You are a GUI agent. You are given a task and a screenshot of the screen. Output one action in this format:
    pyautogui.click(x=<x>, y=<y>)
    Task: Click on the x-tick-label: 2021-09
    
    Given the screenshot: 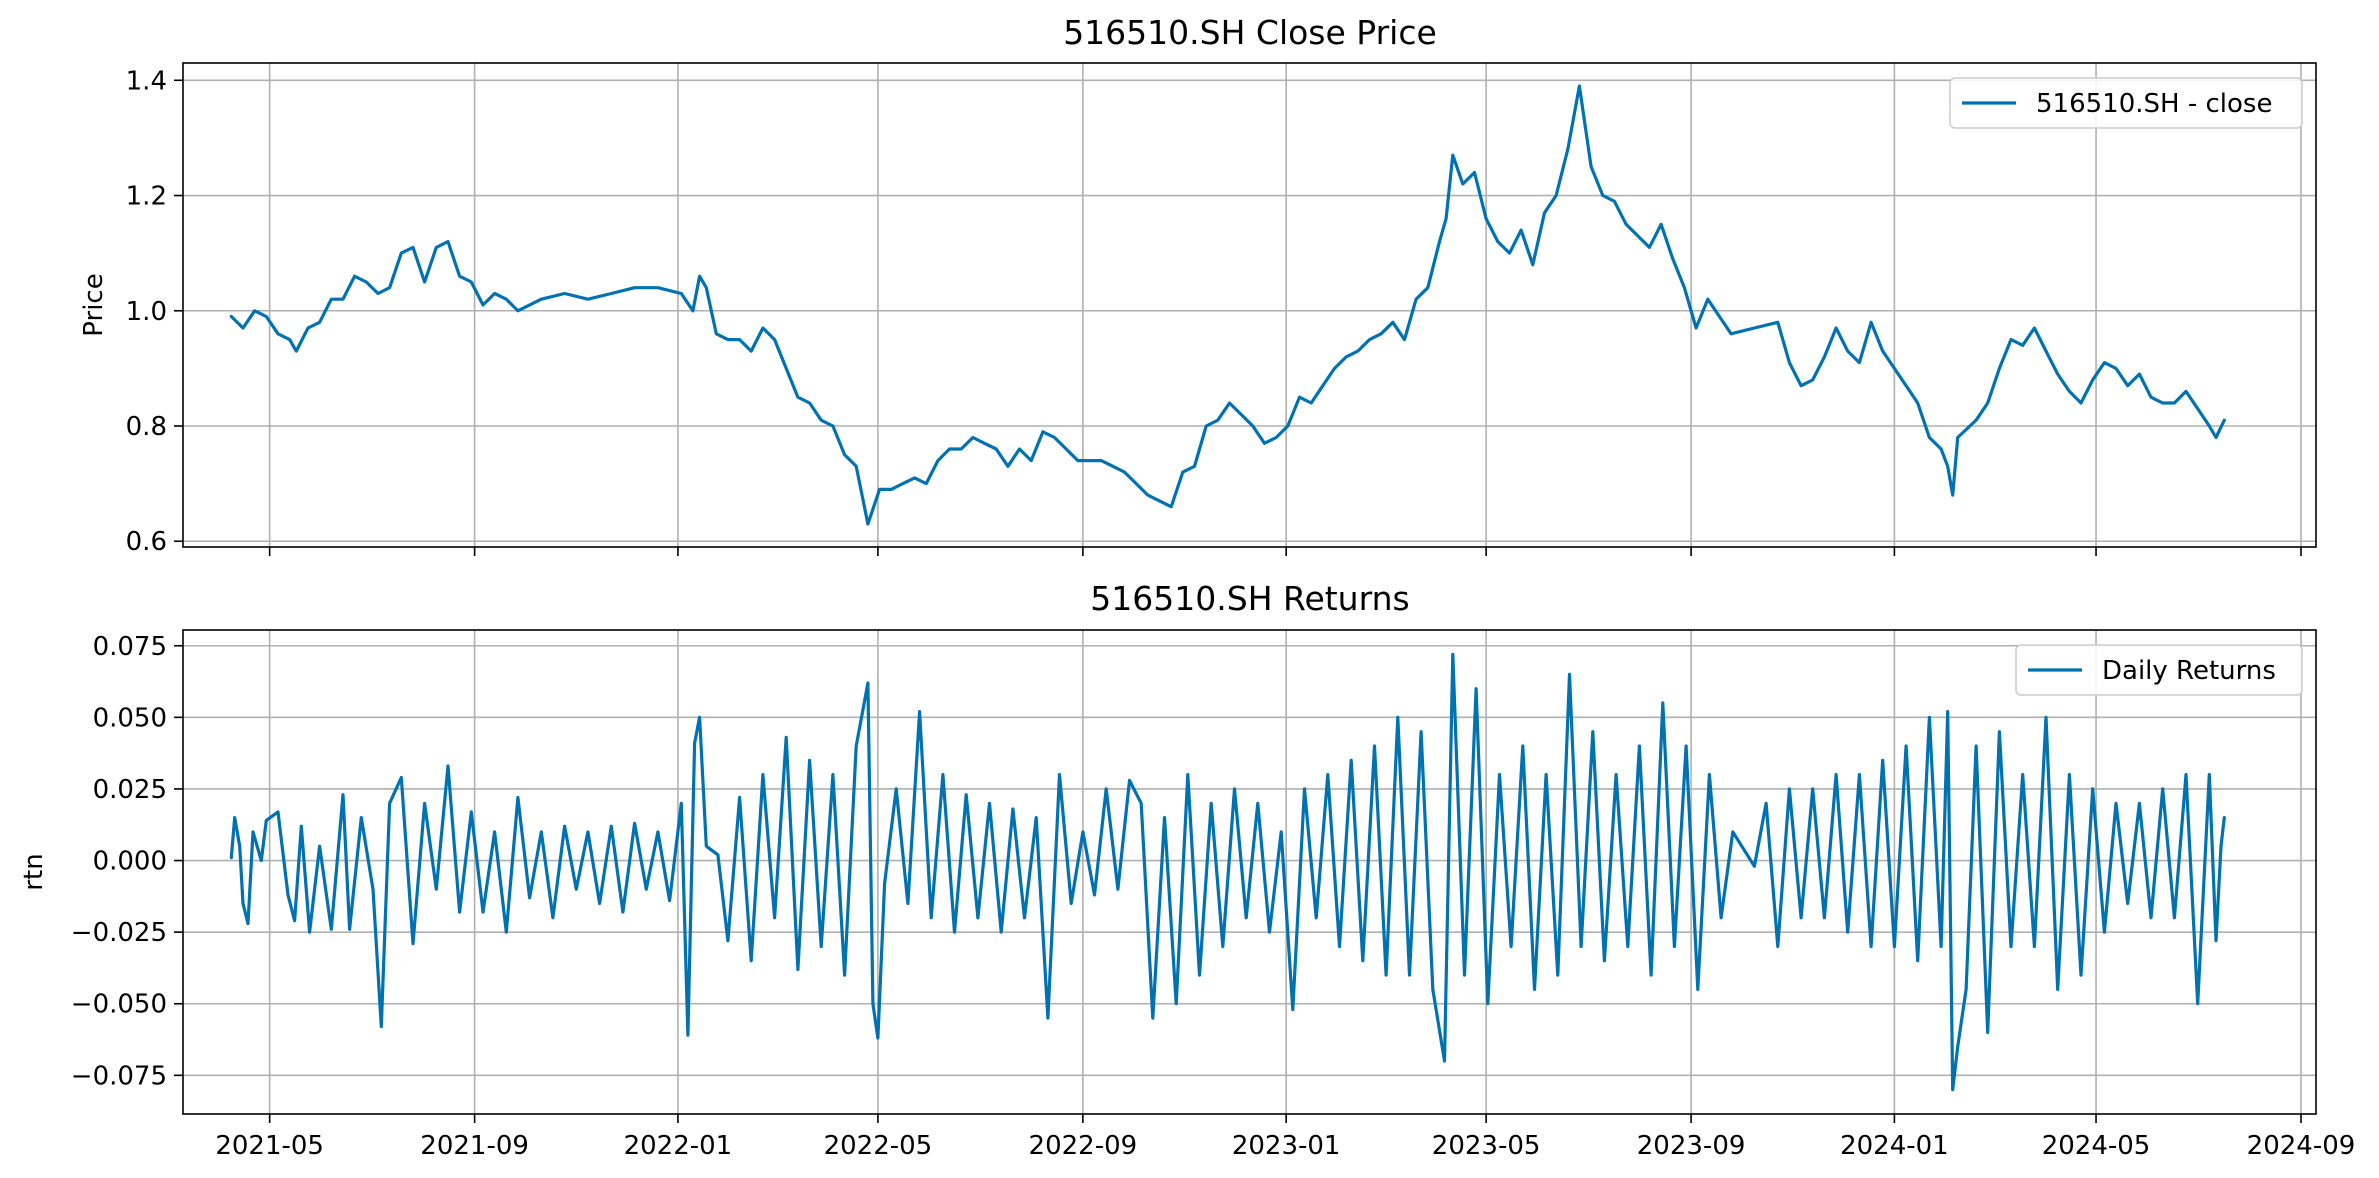 What is the action you would take?
    pyautogui.click(x=474, y=1146)
    